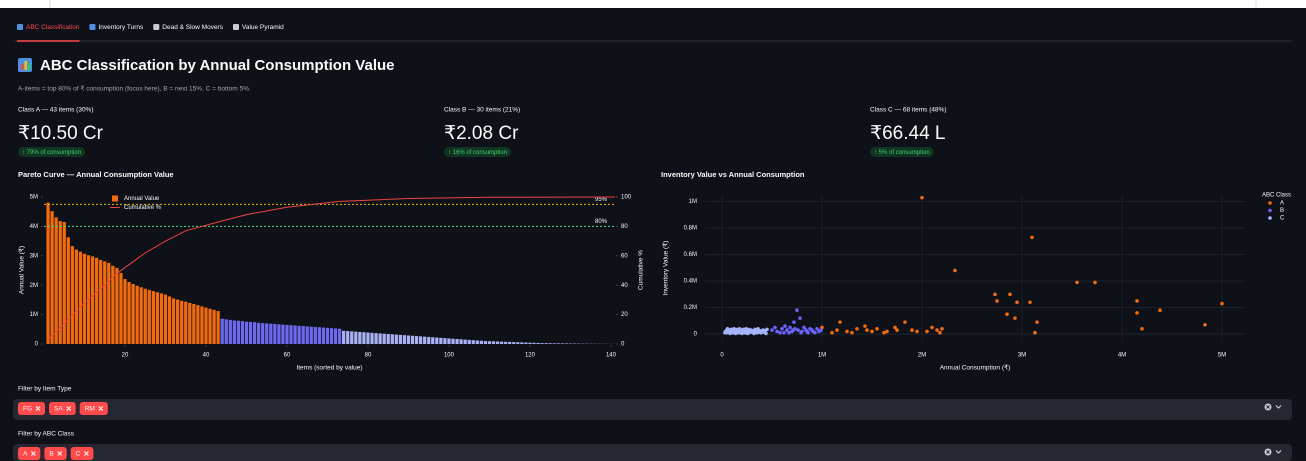 The width and height of the screenshot is (1306, 461). Describe the element at coordinates (601, 222) in the screenshot. I see `threshold-label: 80%` at that location.